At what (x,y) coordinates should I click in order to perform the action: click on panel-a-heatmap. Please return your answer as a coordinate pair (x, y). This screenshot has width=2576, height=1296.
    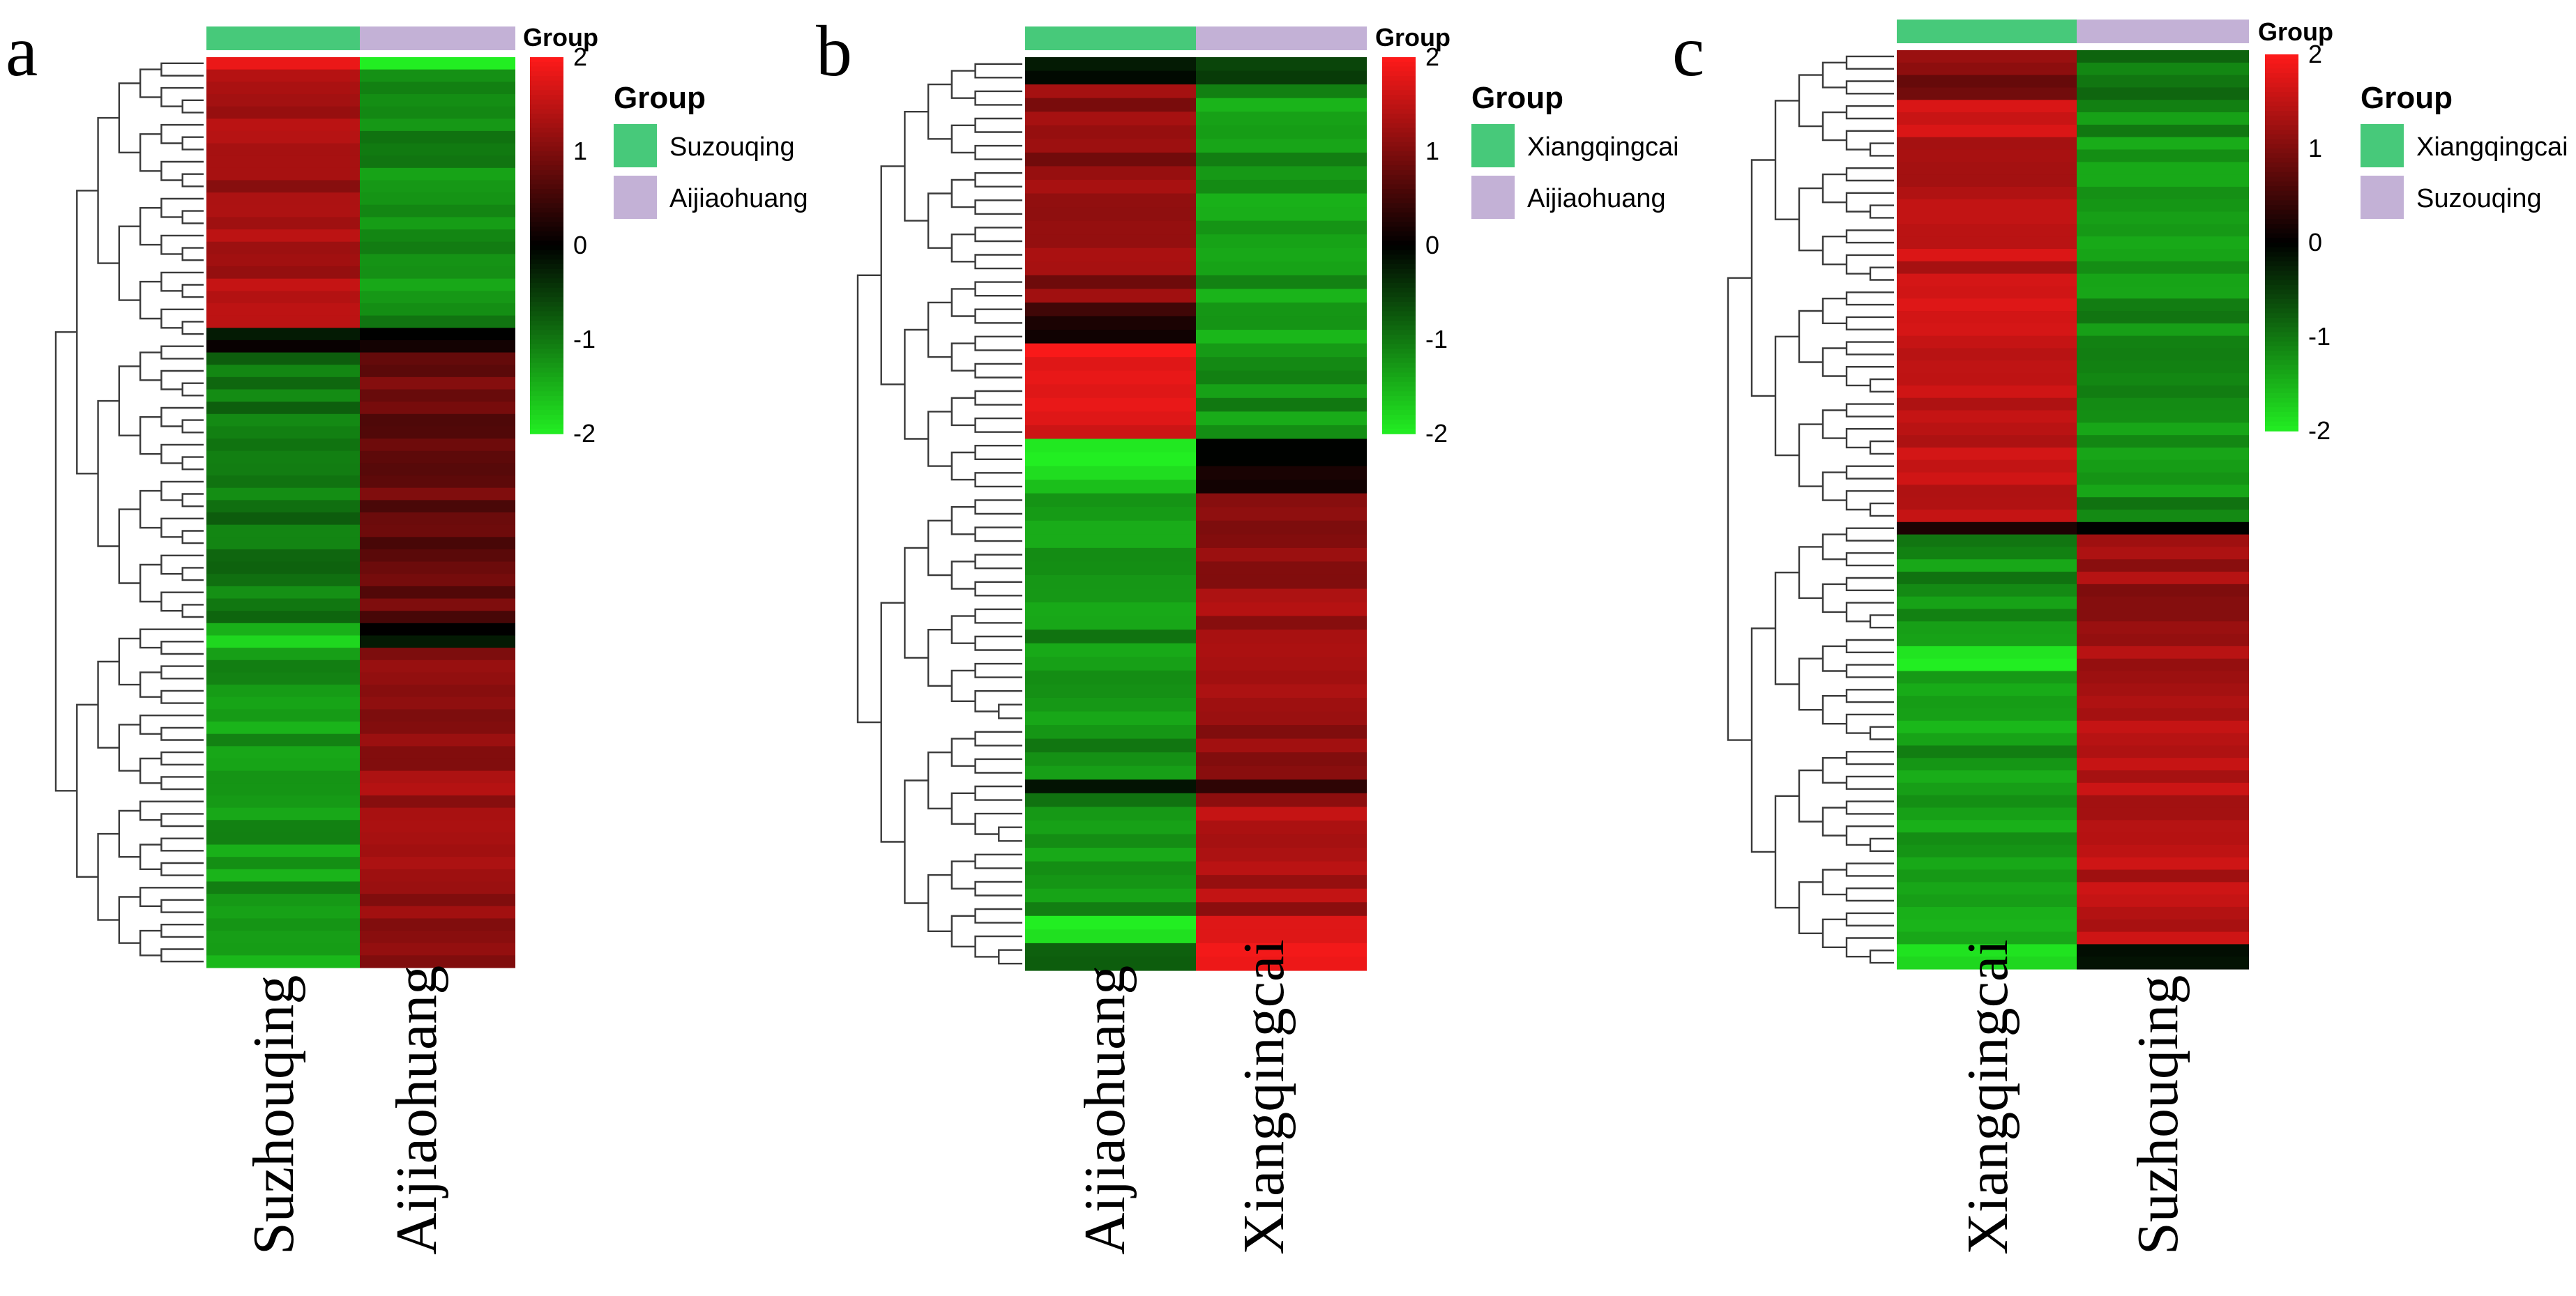
    Looking at the image, I should click on (360, 512).